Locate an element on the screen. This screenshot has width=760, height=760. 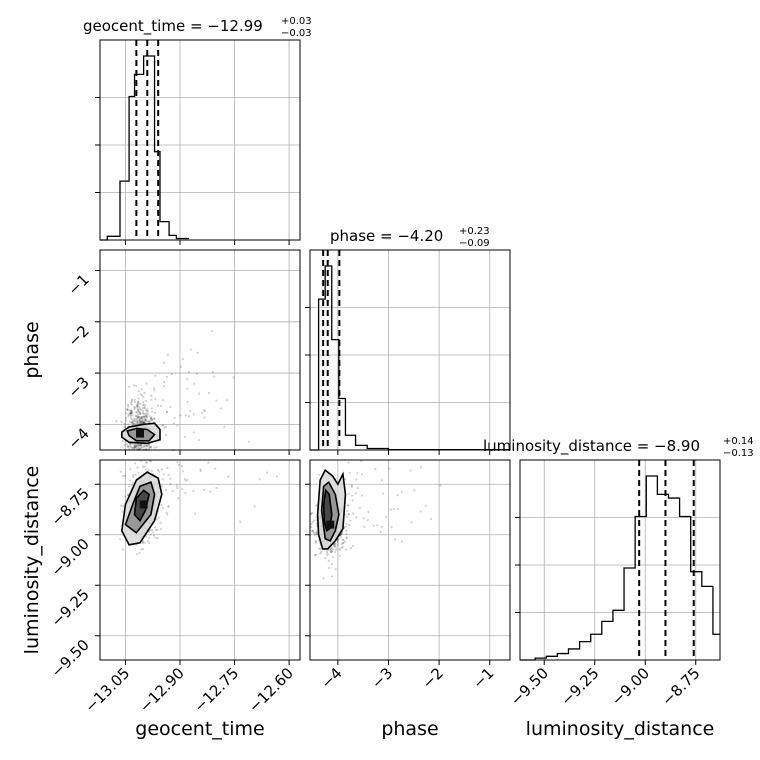
title-luminosity-distance-main: luminosity_distance = −8.90 is located at coordinates (591, 446).